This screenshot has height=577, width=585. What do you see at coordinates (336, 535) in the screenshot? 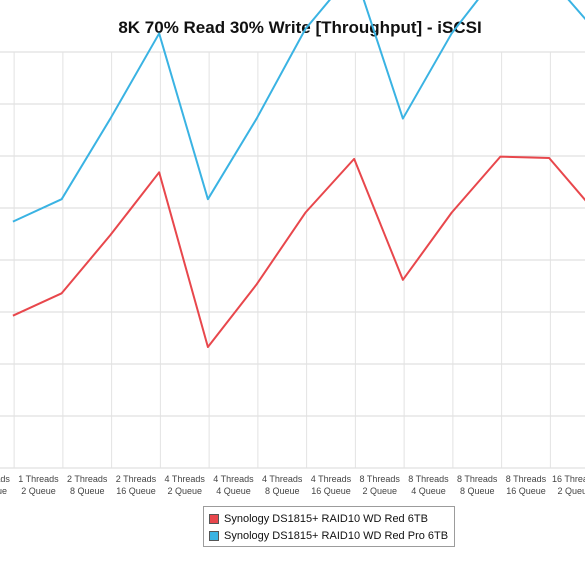
I see `legend-label-wd-red-pro: Synology DS1815+ RAID10 WD Red Pro 6TB` at bounding box center [336, 535].